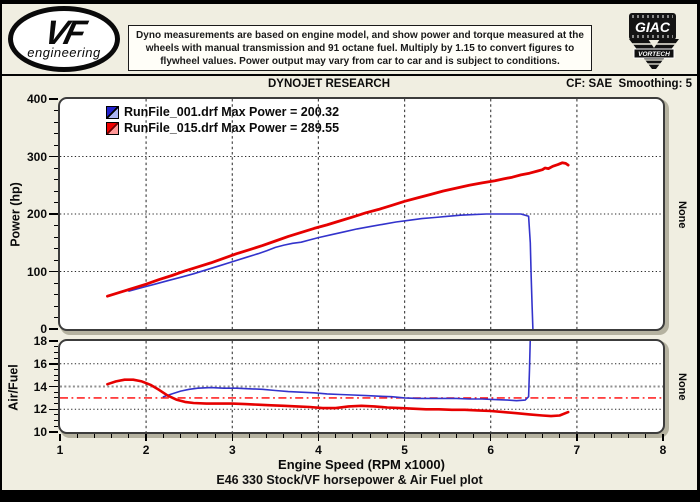  I want to click on x-axis-title: Engine Speed (RPM x1000), so click(361, 464).